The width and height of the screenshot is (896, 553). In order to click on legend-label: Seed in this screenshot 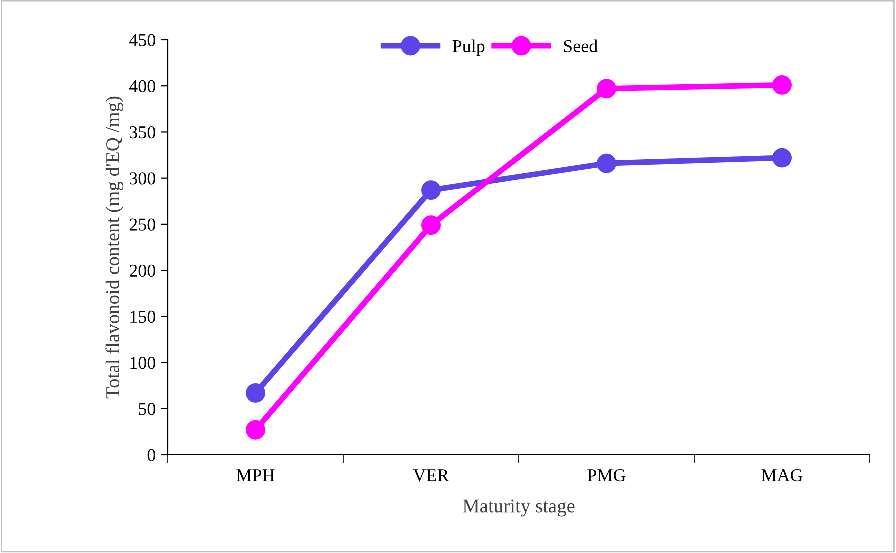, I will do `click(581, 46)`.